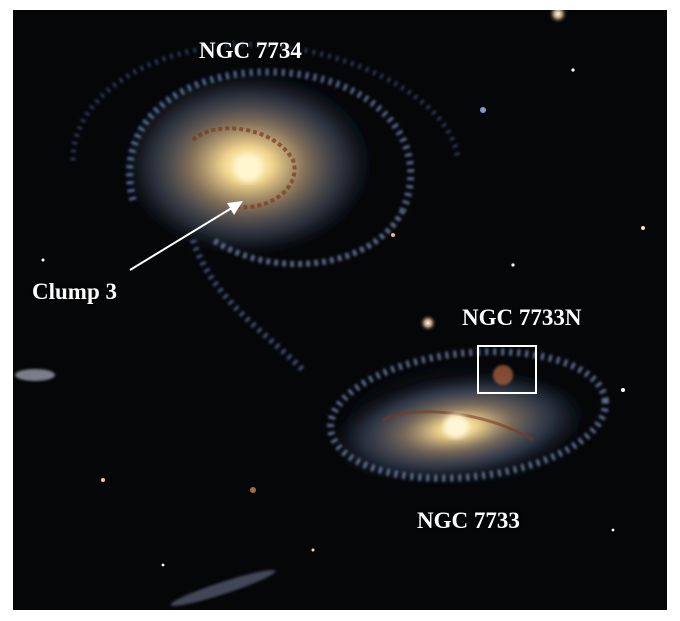 Image resolution: width=680 pixels, height=621 pixels. What do you see at coordinates (522, 317) in the screenshot?
I see `label-ngc7733n: NGC 7733N` at bounding box center [522, 317].